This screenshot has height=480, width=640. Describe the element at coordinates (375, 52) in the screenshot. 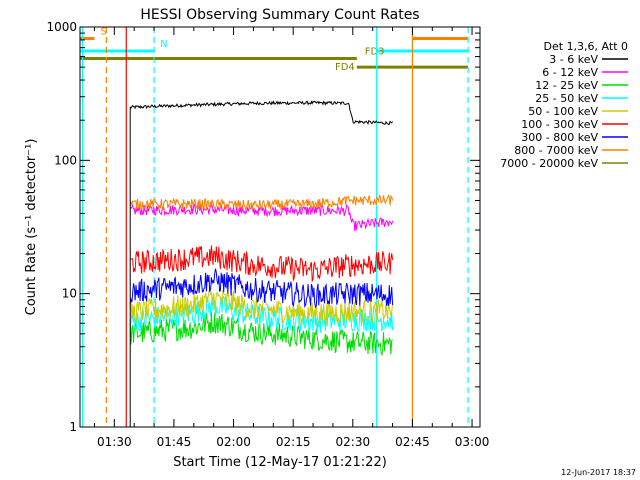

I see `flag-label: FD3` at that location.